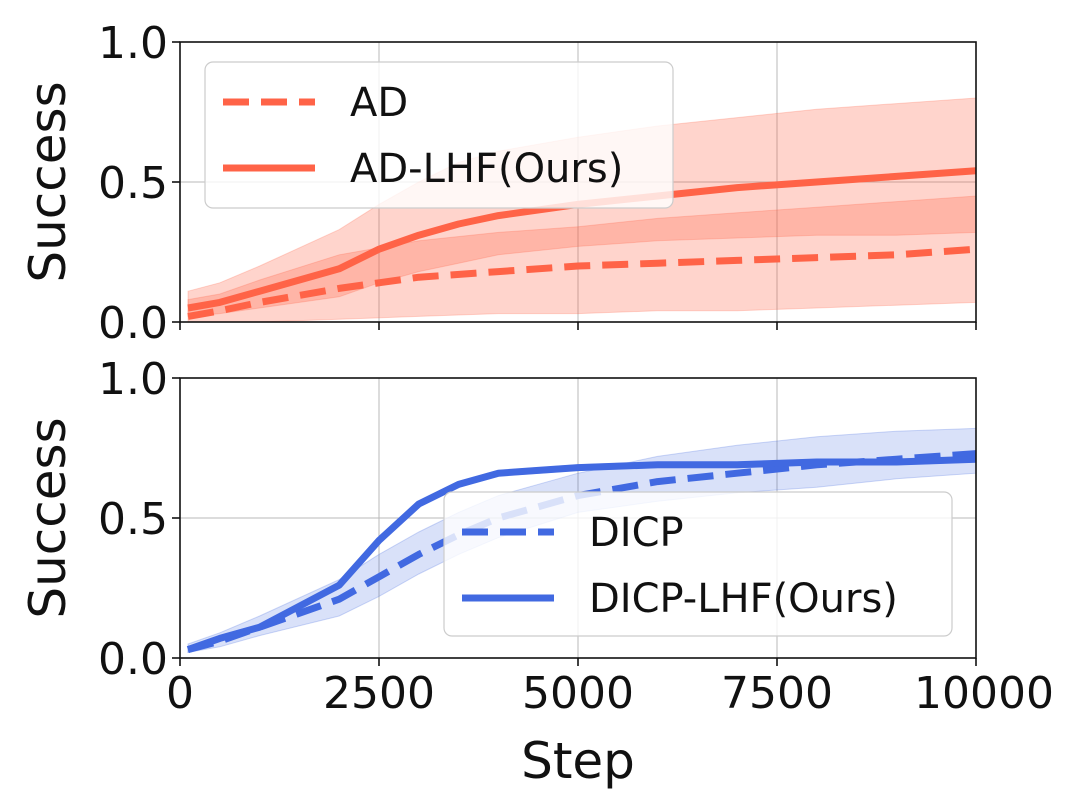 Image resolution: width=1080 pixels, height=810 pixels. I want to click on legend: DICP DICP-LHF(Ours), so click(698, 564).